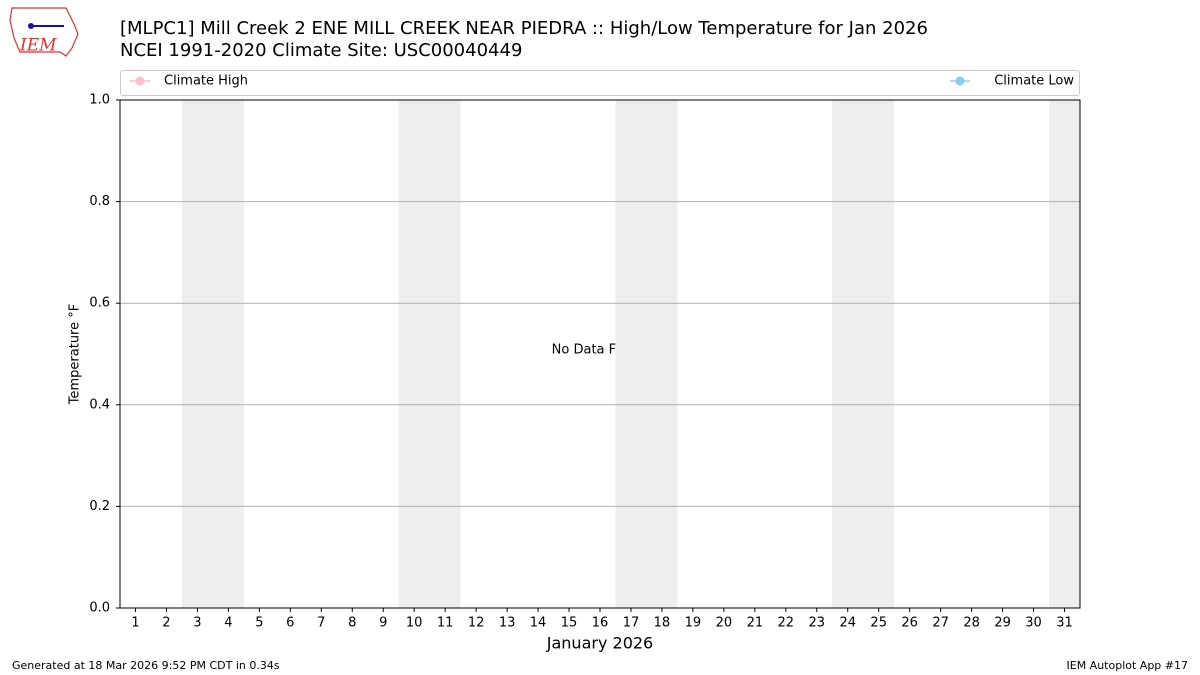 Image resolution: width=1200 pixels, height=675 pixels. I want to click on x-axis-label: January 2026, so click(599, 643).